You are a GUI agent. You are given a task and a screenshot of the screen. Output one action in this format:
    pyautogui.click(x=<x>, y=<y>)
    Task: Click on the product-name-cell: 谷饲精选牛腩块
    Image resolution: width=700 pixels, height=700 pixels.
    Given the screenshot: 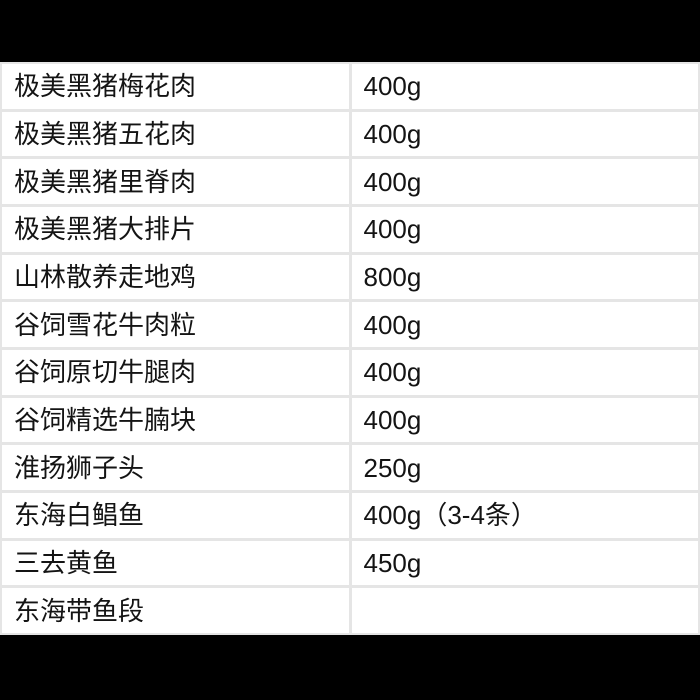 What is the action you would take?
    pyautogui.click(x=175, y=420)
    